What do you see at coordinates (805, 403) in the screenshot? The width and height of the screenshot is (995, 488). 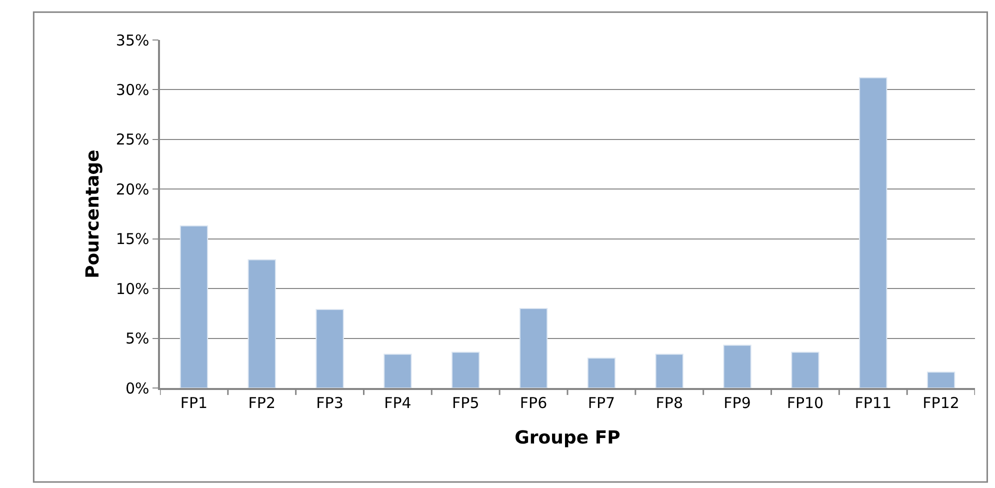 I see `x-tick-label: FP10` at bounding box center [805, 403].